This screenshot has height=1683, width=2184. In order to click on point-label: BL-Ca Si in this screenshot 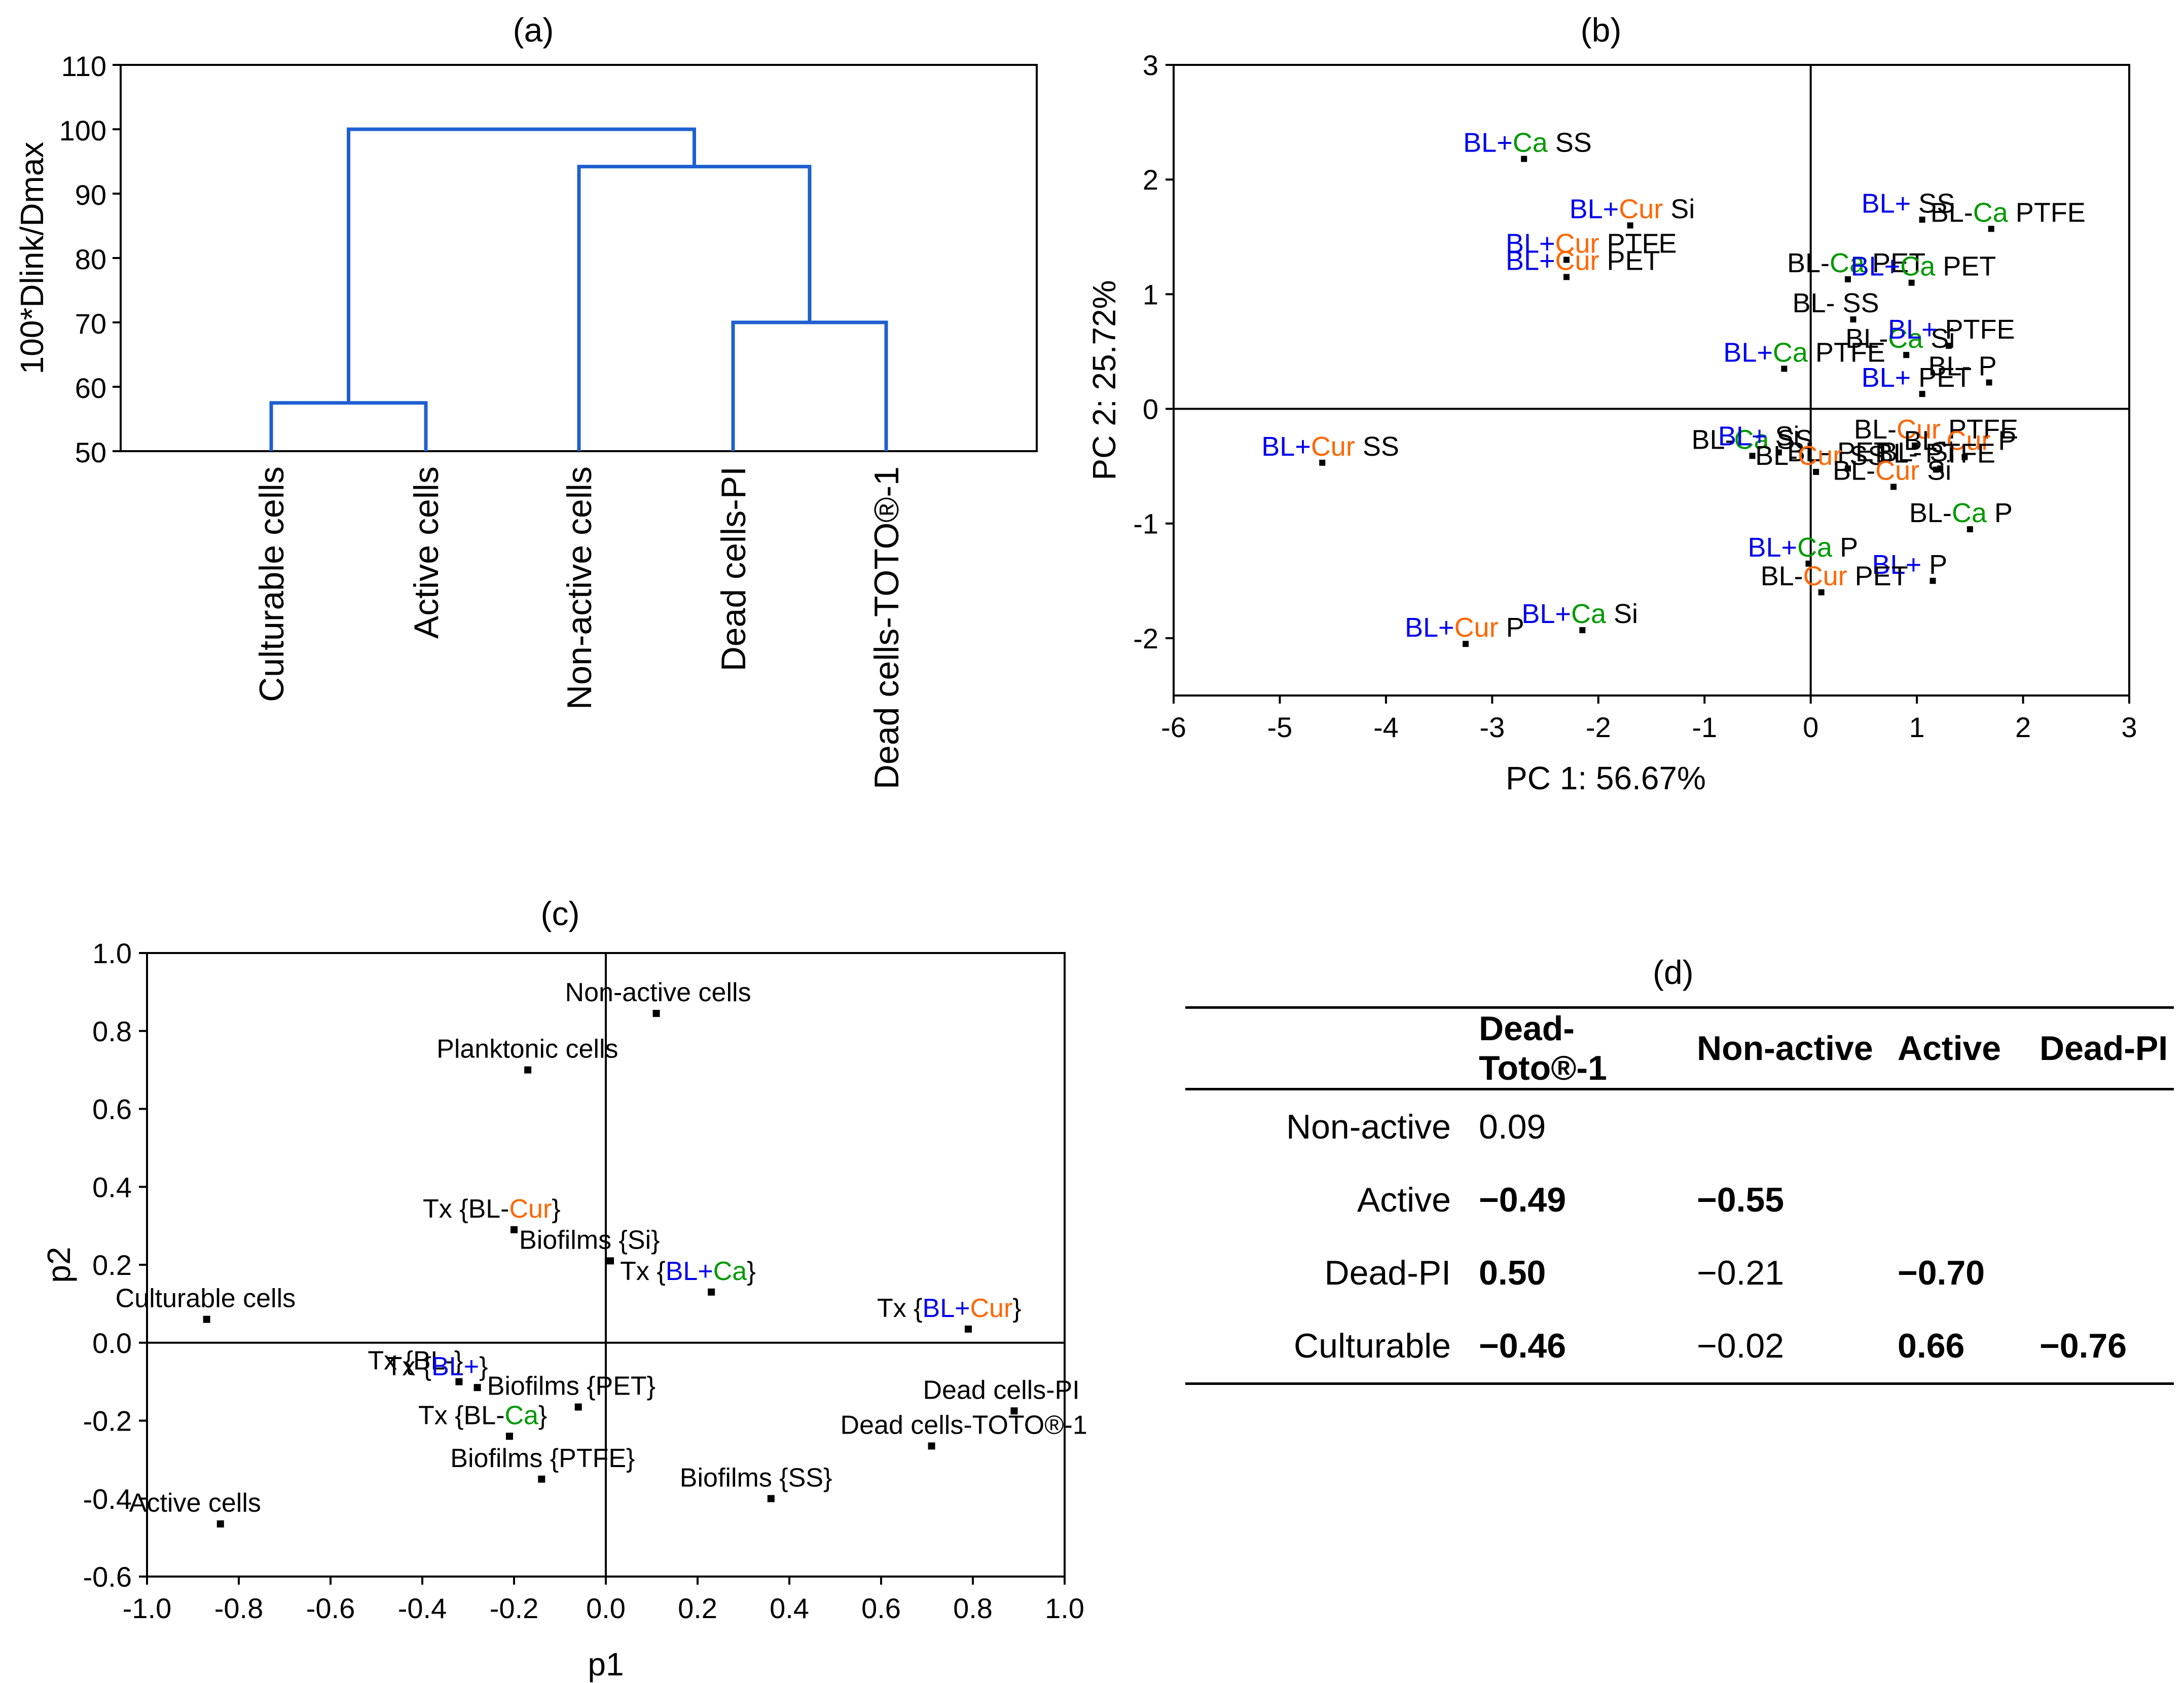, I will do `click(1900, 338)`.